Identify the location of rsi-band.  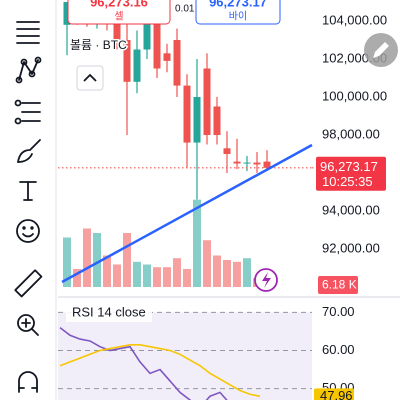
(185, 356).